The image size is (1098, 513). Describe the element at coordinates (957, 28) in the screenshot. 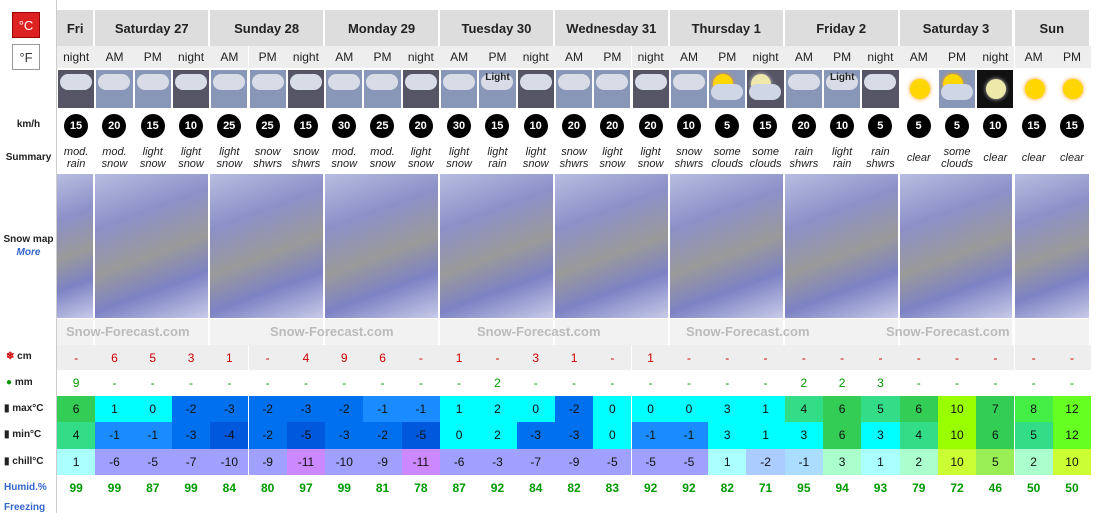

I see `day-header: Saturday 3` at that location.